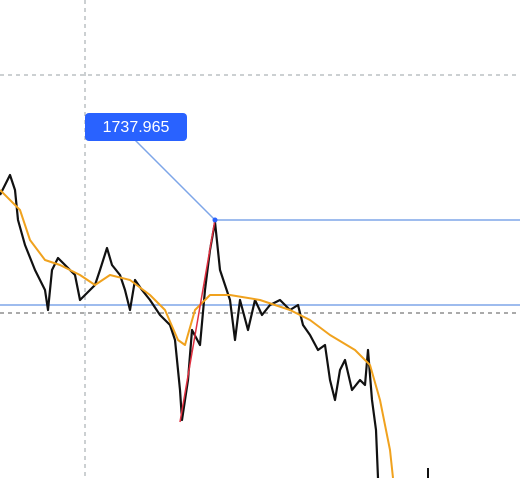 The height and width of the screenshot is (478, 520). Describe the element at coordinates (175, 180) in the screenshot. I see `label-connector` at that location.